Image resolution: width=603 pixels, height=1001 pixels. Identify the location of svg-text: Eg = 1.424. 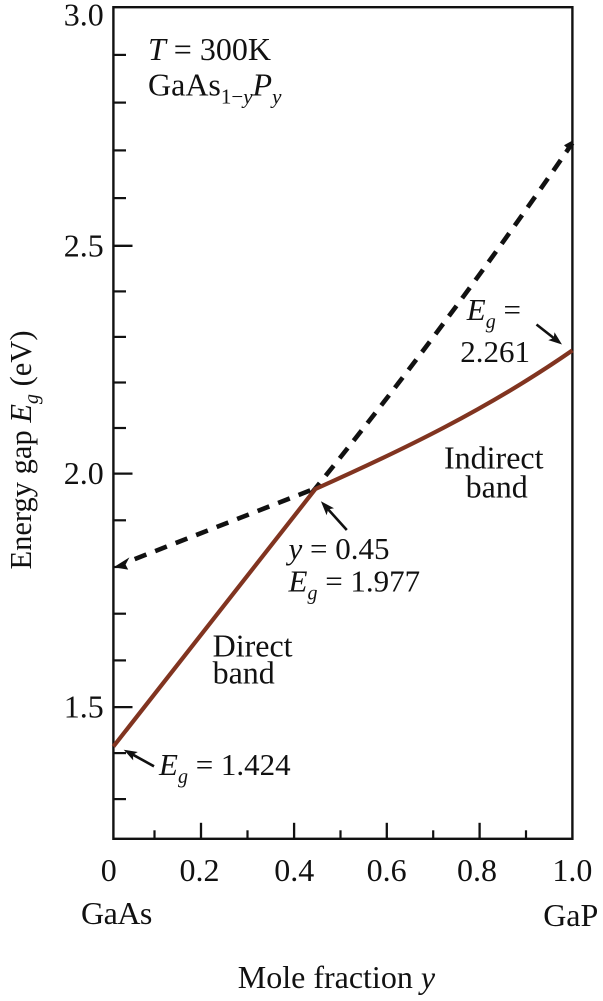
(224, 767).